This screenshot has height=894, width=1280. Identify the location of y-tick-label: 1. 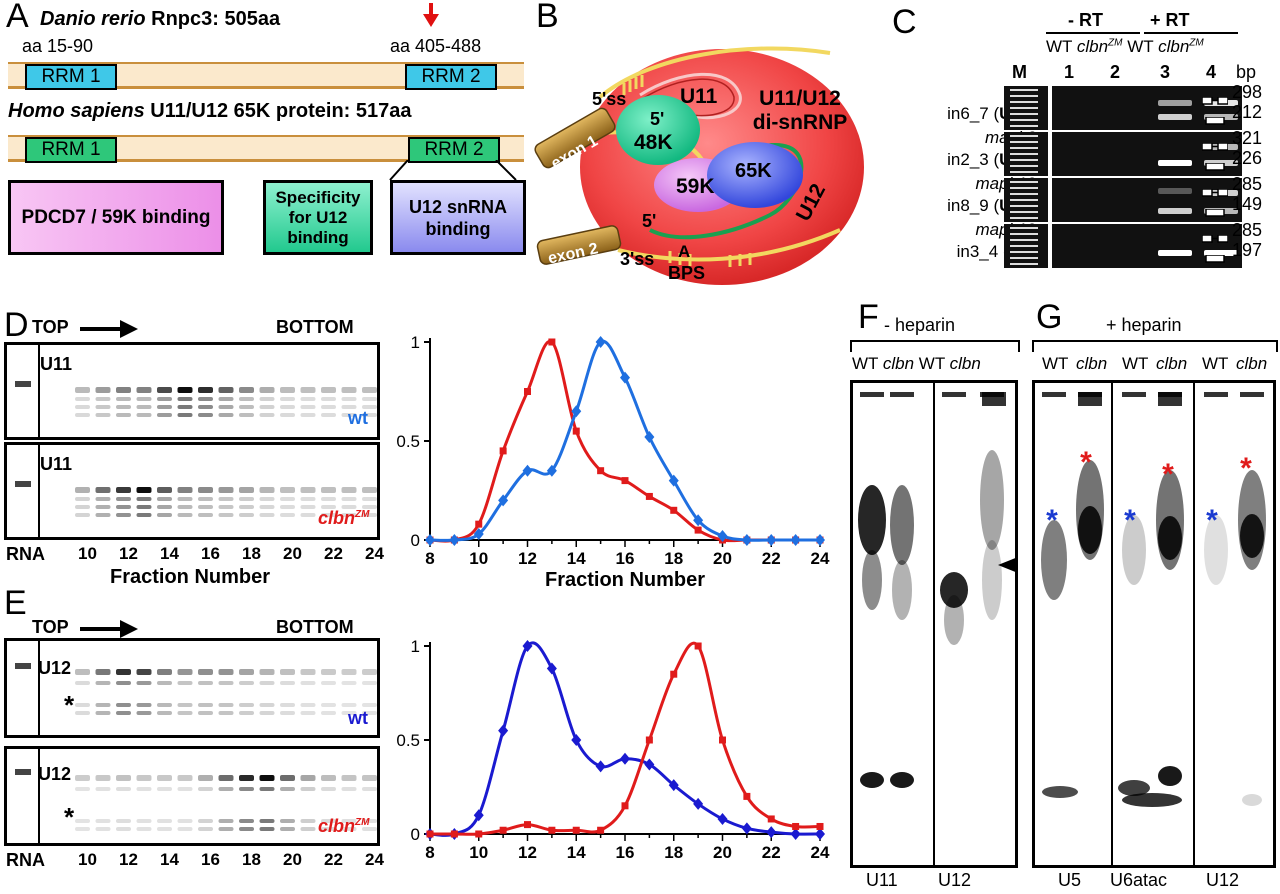
(415, 646).